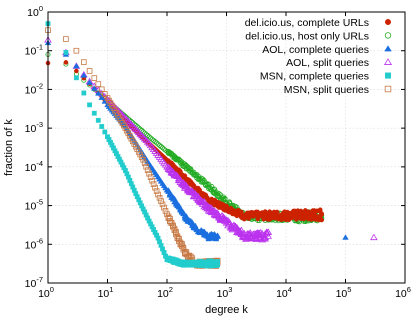 The image size is (413, 320). What do you see at coordinates (34, 243) in the screenshot?
I see `y-tick-label: 10⁻⁶` at bounding box center [34, 243].